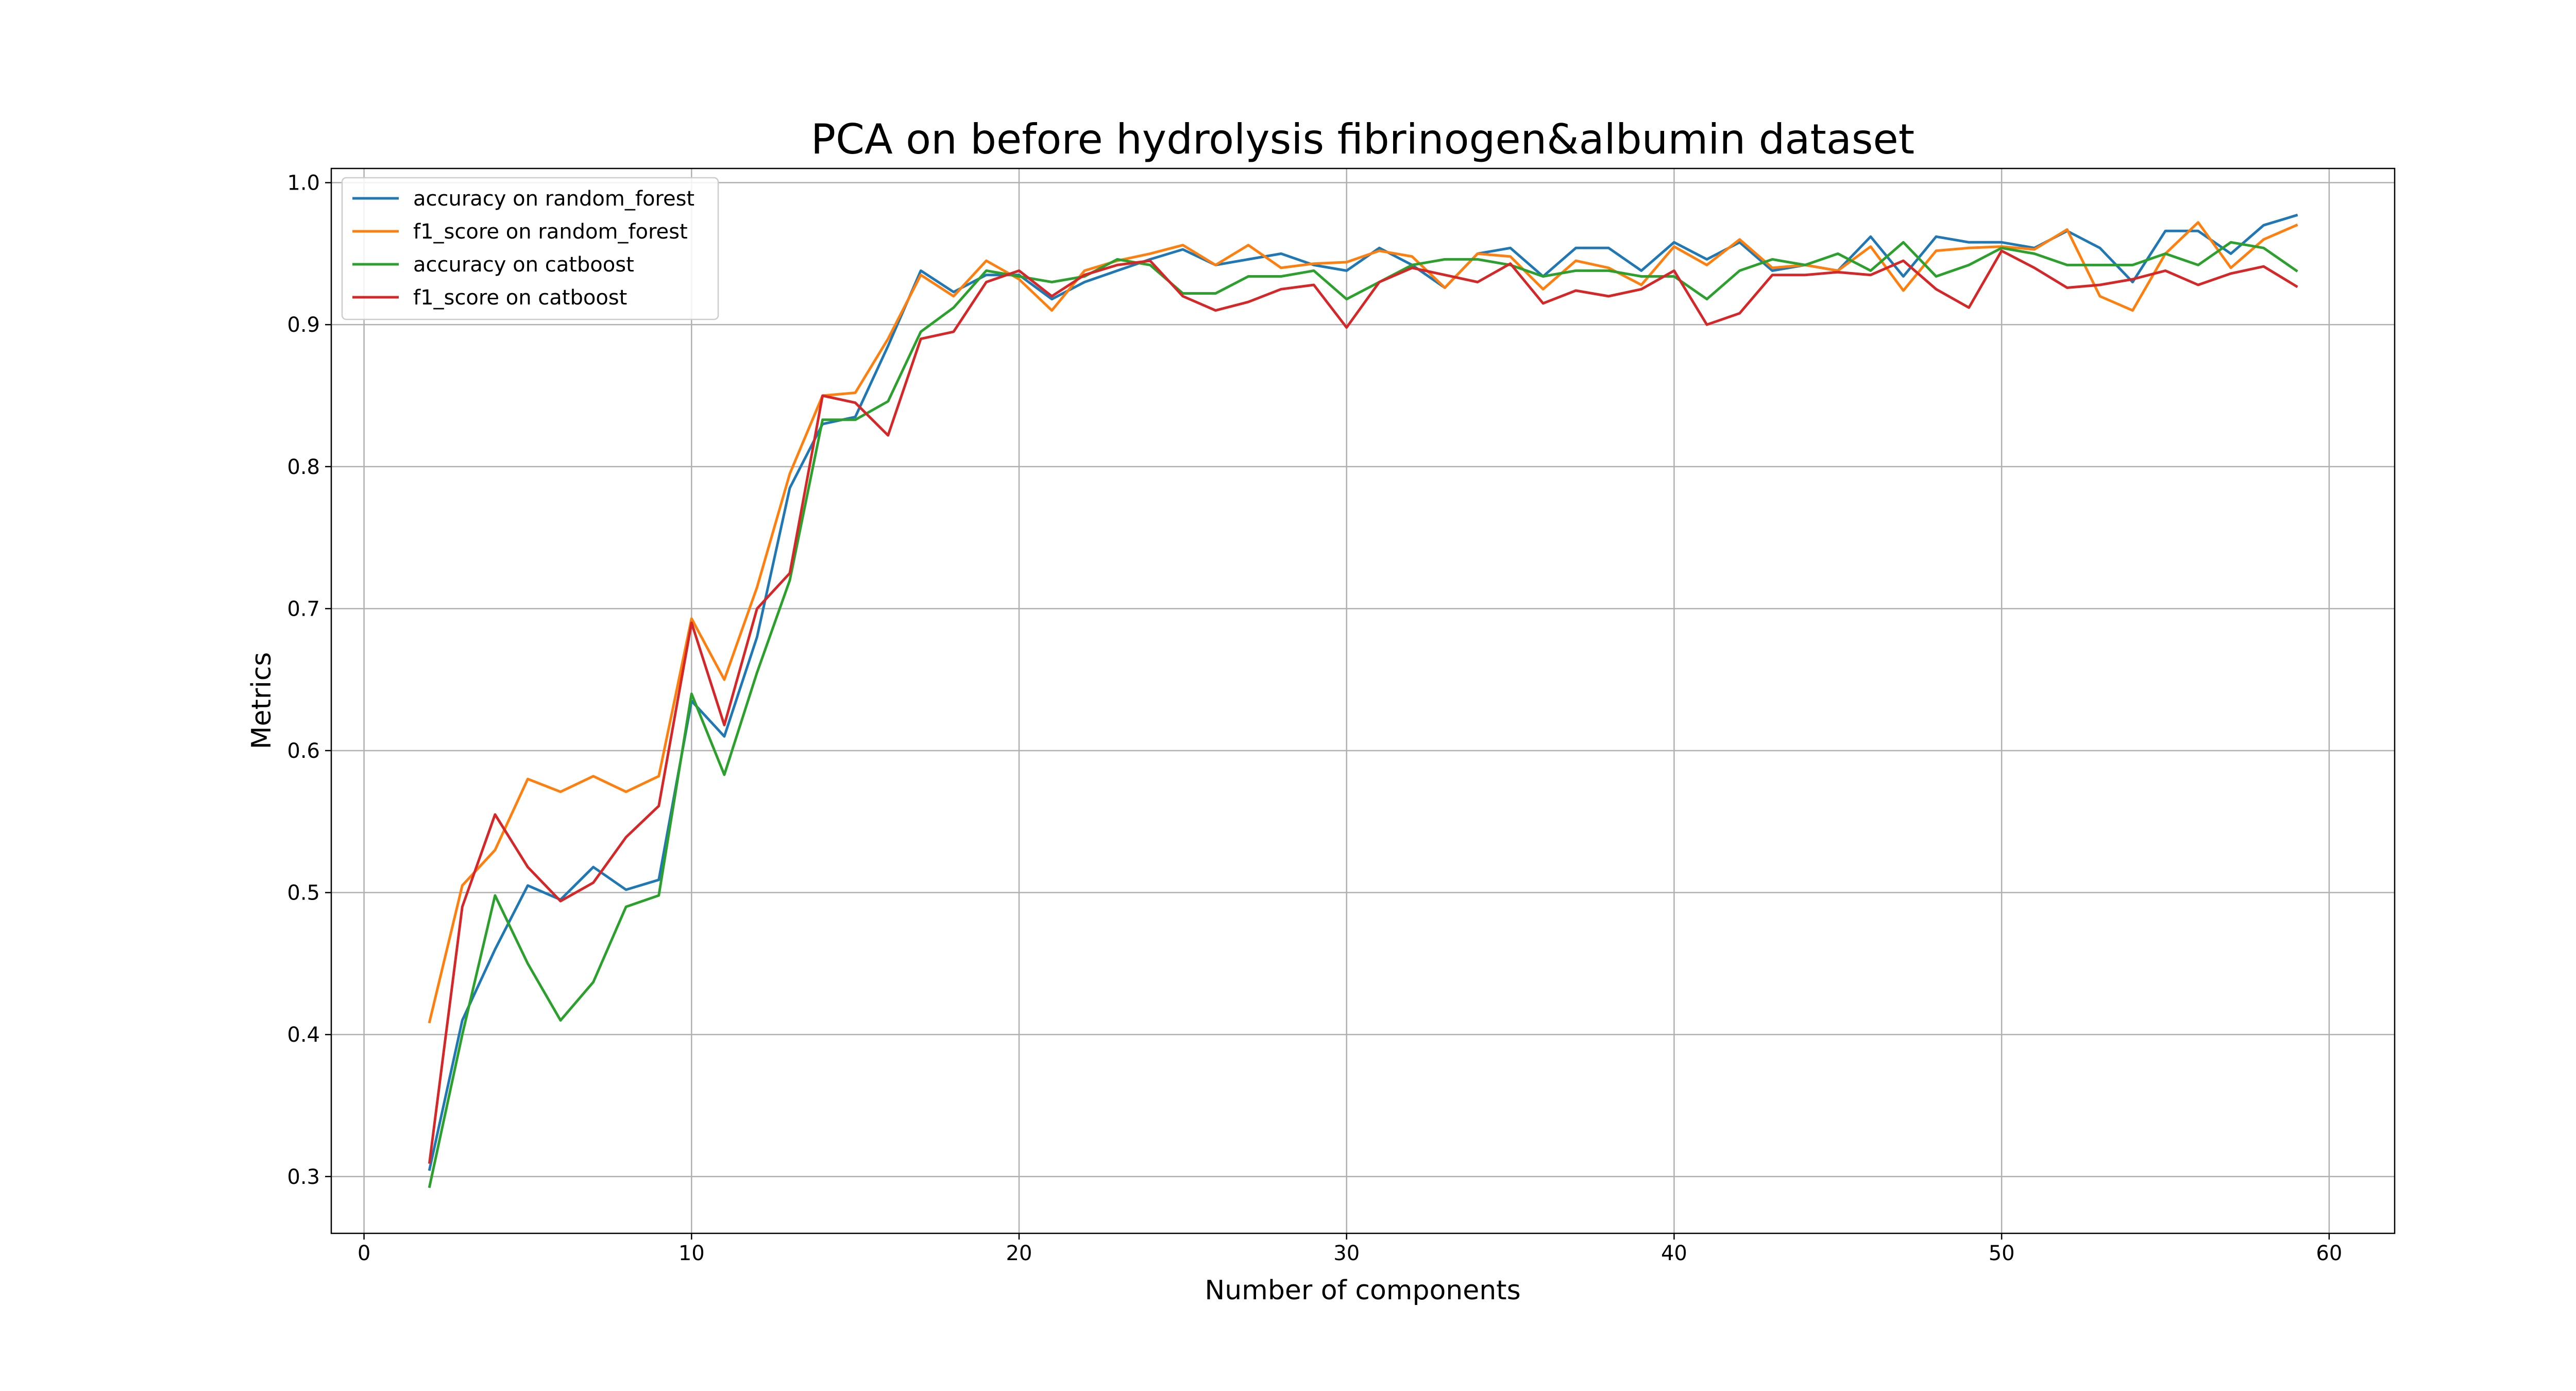 Image resolution: width=2576 pixels, height=1391 pixels. I want to click on x-tick-label: 30, so click(1346, 1253).